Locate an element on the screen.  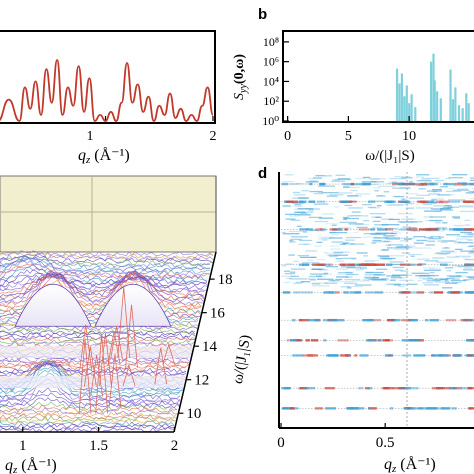
panel-b-ytick-label: 10⁶ is located at coordinates (271, 62).